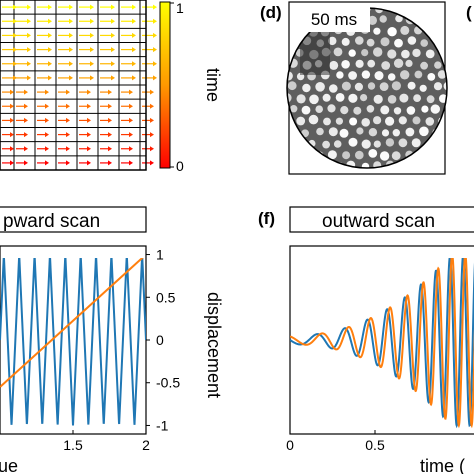 The height and width of the screenshot is (474, 474). What do you see at coordinates (334, 19) in the screenshot?
I see `timestamp: 50 ms` at bounding box center [334, 19].